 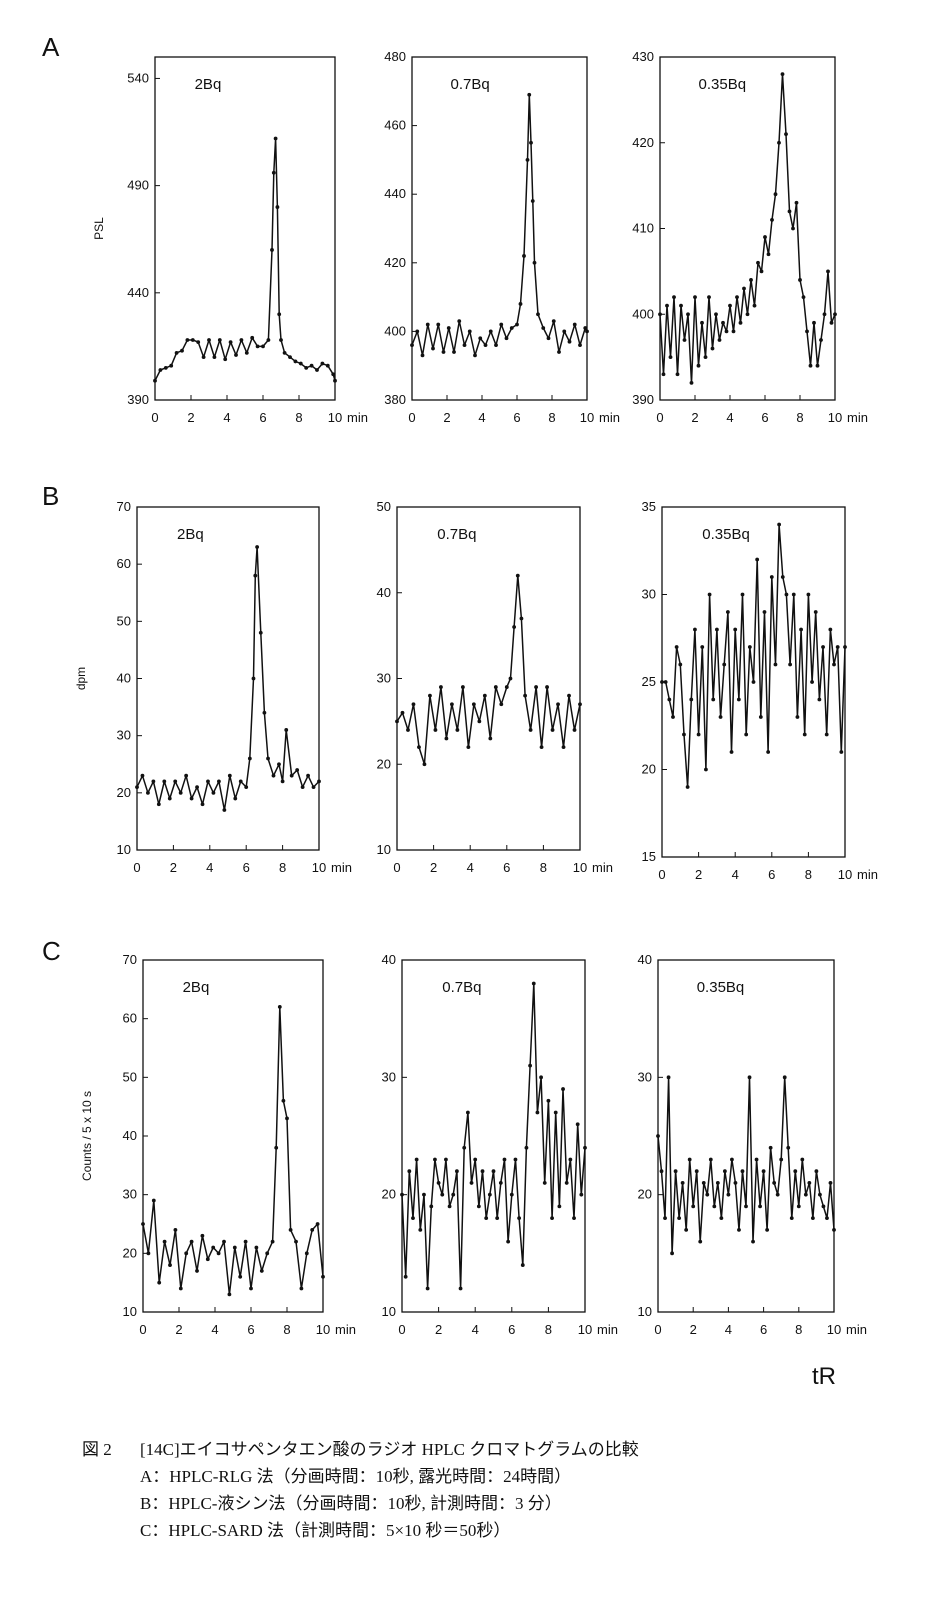 I want to click on y-axis-label: dpm, so click(x=81, y=678).